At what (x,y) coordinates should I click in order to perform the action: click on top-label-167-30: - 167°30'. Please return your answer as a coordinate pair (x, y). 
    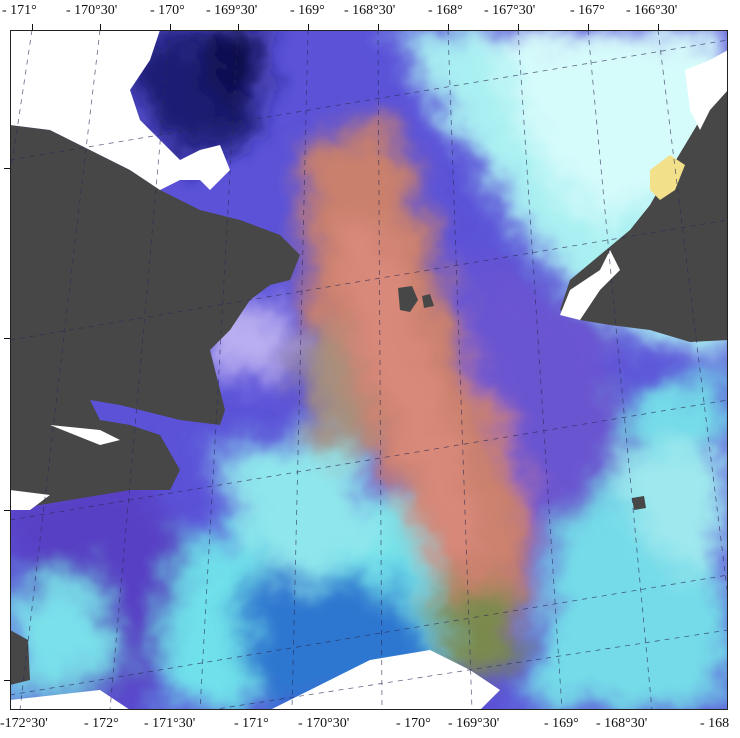
    Looking at the image, I should click on (510, 10).